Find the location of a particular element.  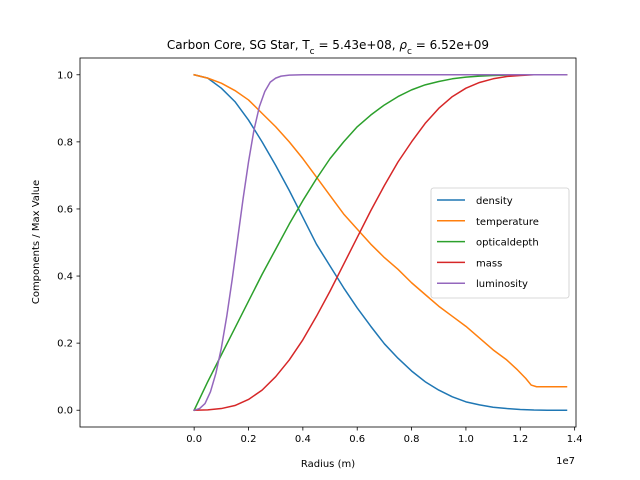

x-axis-offset-text: 1e7 is located at coordinates (565, 461).